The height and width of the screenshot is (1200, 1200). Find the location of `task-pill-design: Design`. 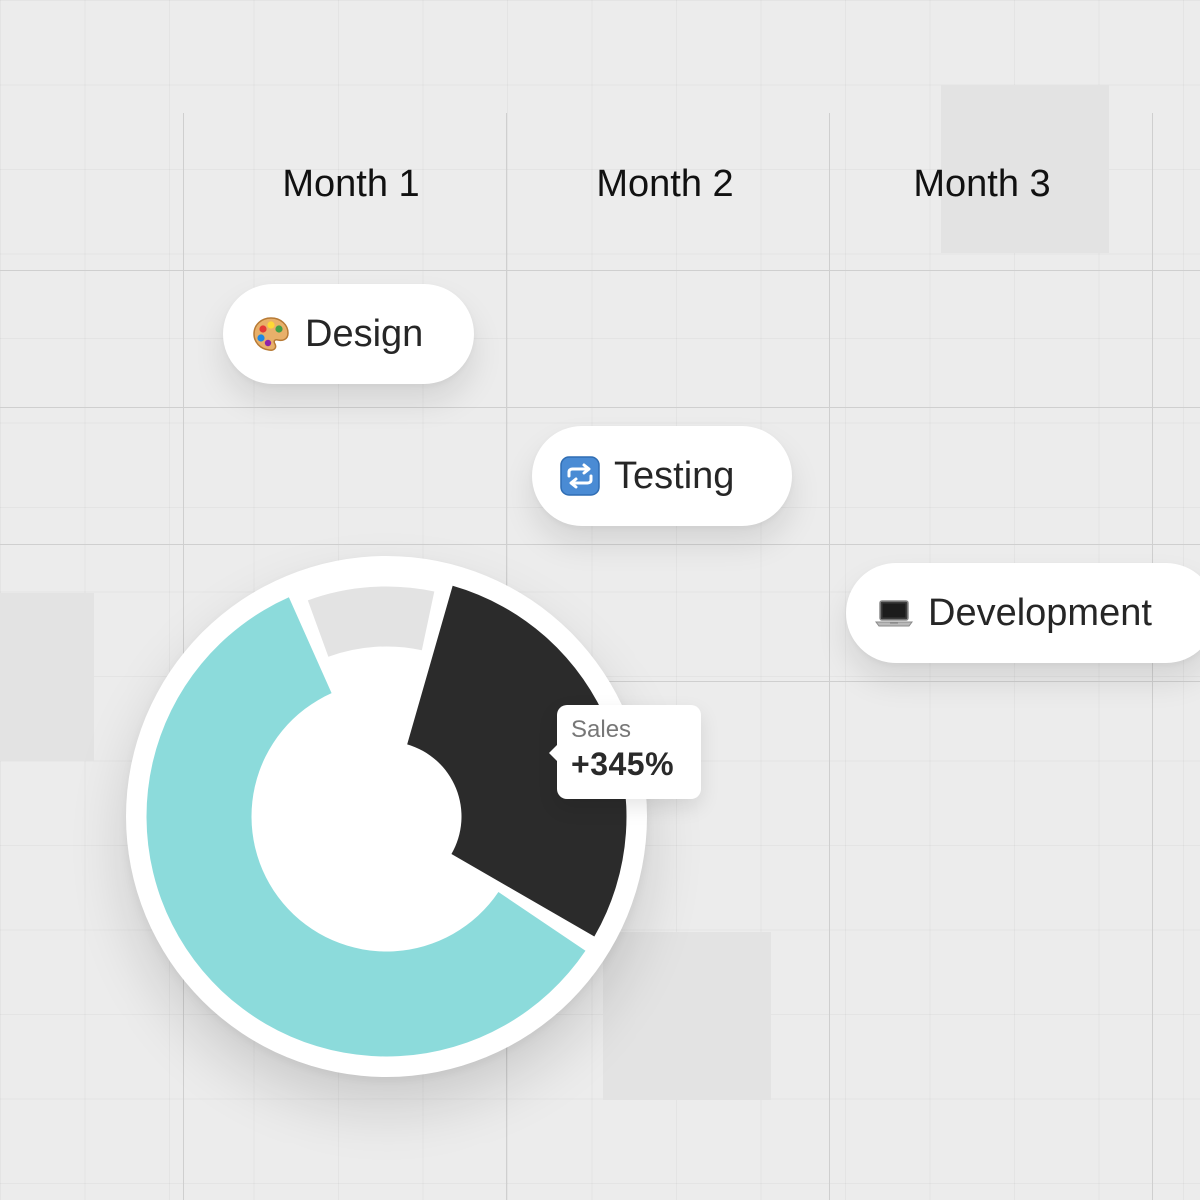

task-pill-design: Design is located at coordinates (348, 334).